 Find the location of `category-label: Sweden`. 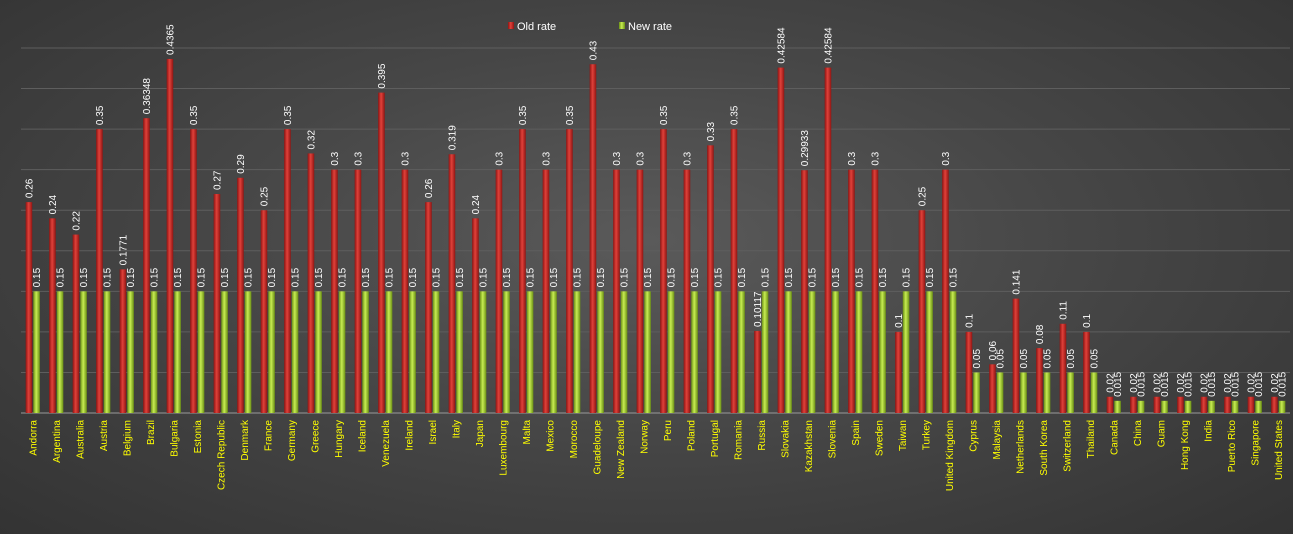

category-label: Sweden is located at coordinates (879, 438).